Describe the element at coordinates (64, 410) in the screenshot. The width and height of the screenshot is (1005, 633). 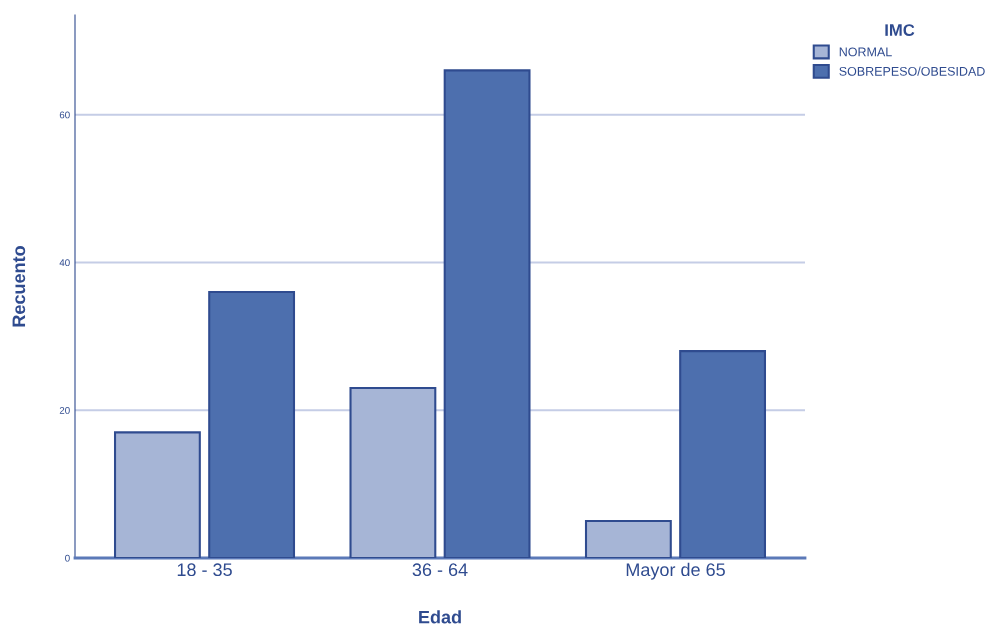
I see `y-tick-label: 20` at that location.